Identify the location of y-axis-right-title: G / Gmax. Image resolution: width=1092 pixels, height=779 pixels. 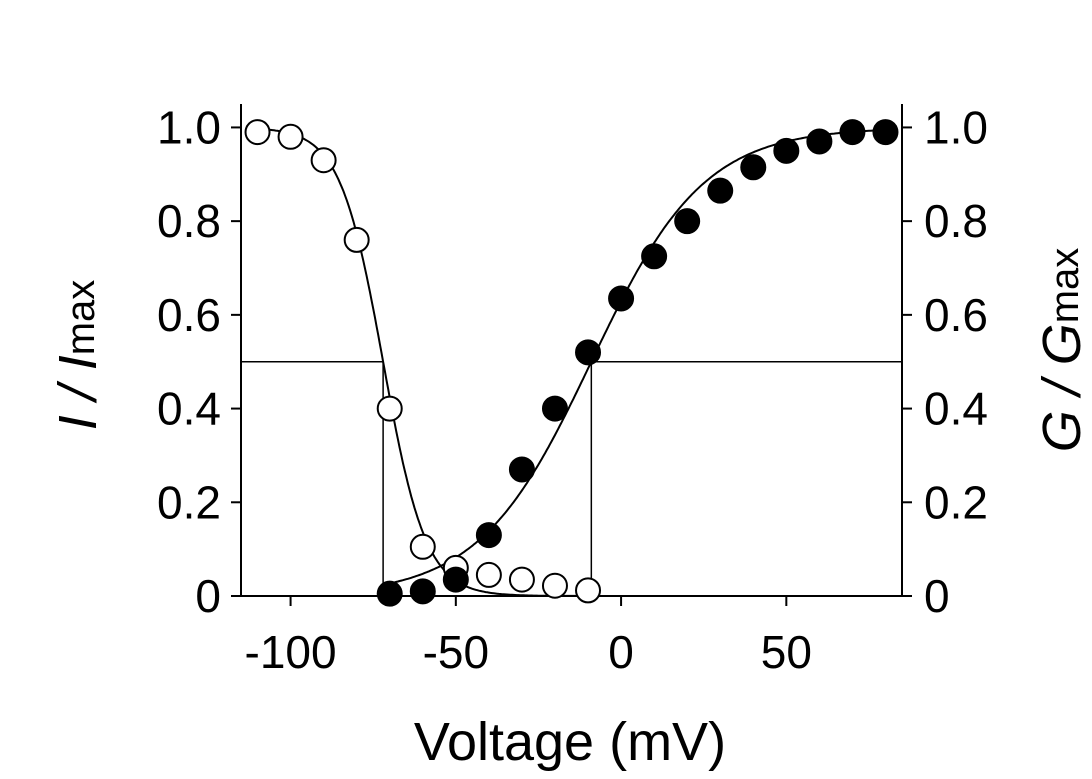
(1062, 350).